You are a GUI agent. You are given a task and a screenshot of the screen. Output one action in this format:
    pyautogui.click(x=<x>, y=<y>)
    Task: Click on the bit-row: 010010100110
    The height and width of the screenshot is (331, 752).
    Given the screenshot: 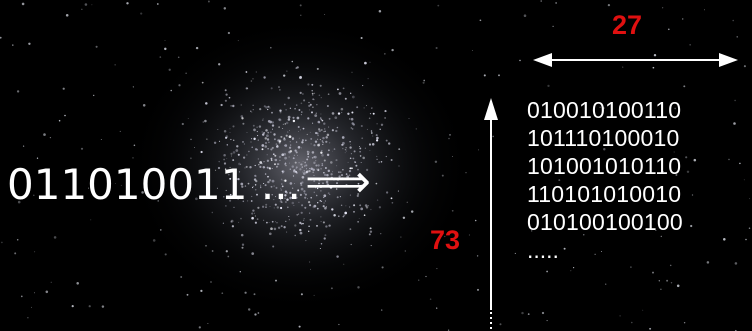 What is the action you would take?
    pyautogui.click(x=604, y=110)
    